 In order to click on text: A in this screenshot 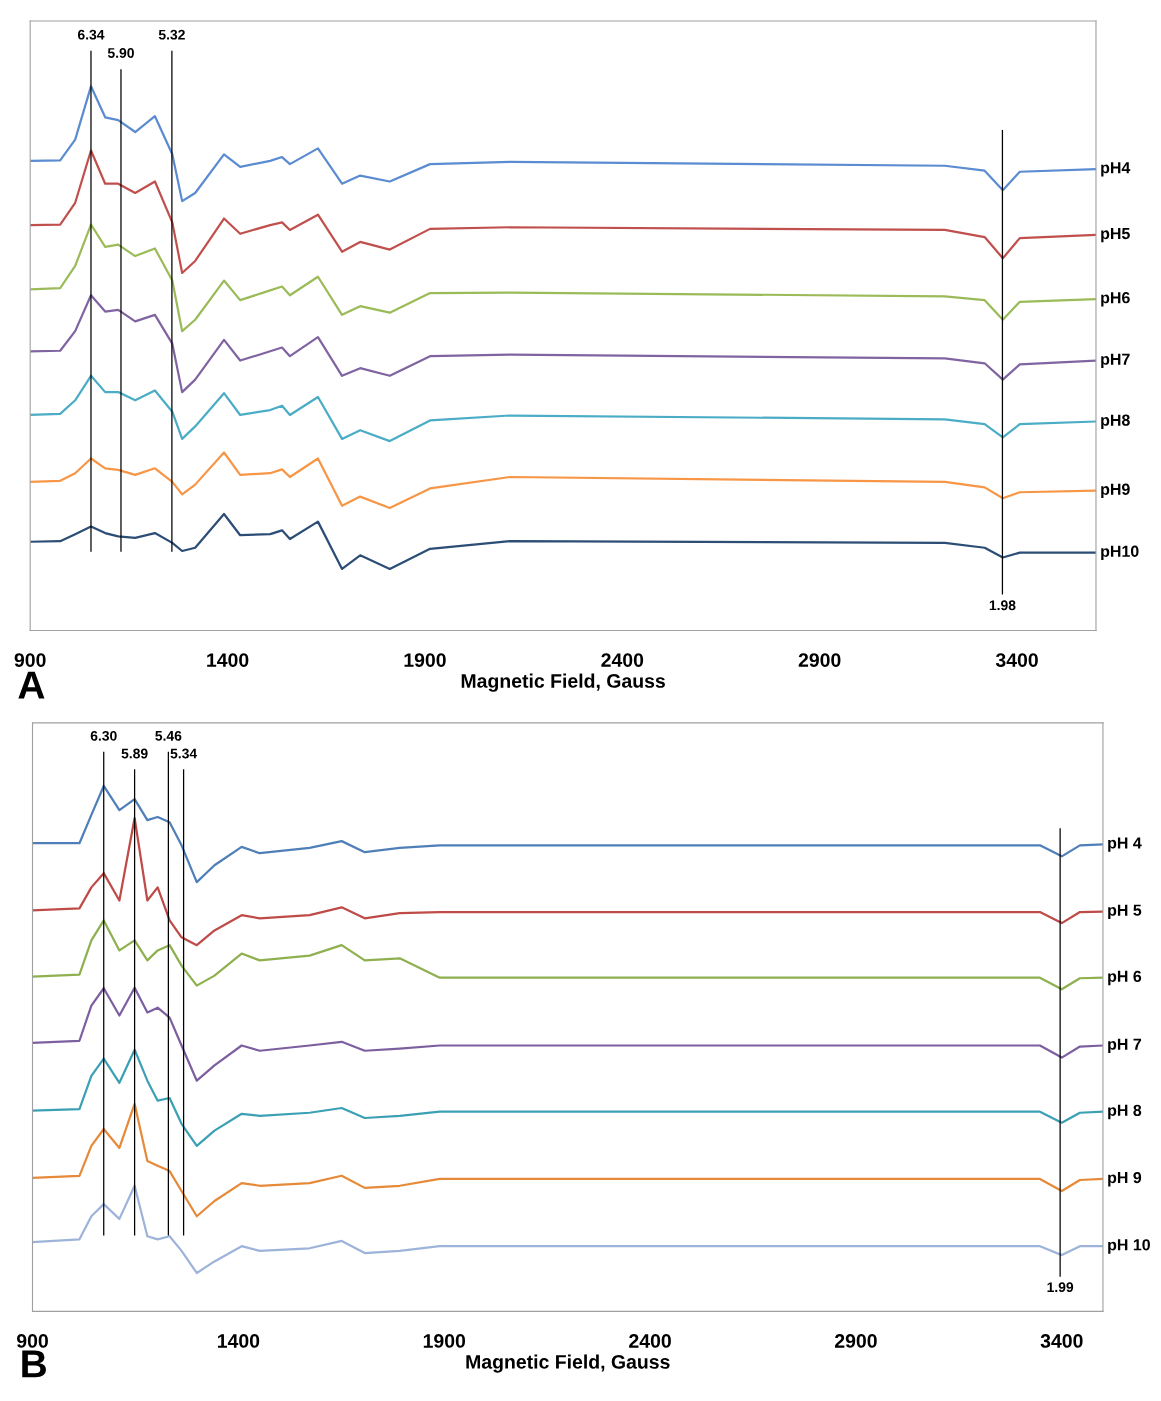, I will do `click(31, 685)`.